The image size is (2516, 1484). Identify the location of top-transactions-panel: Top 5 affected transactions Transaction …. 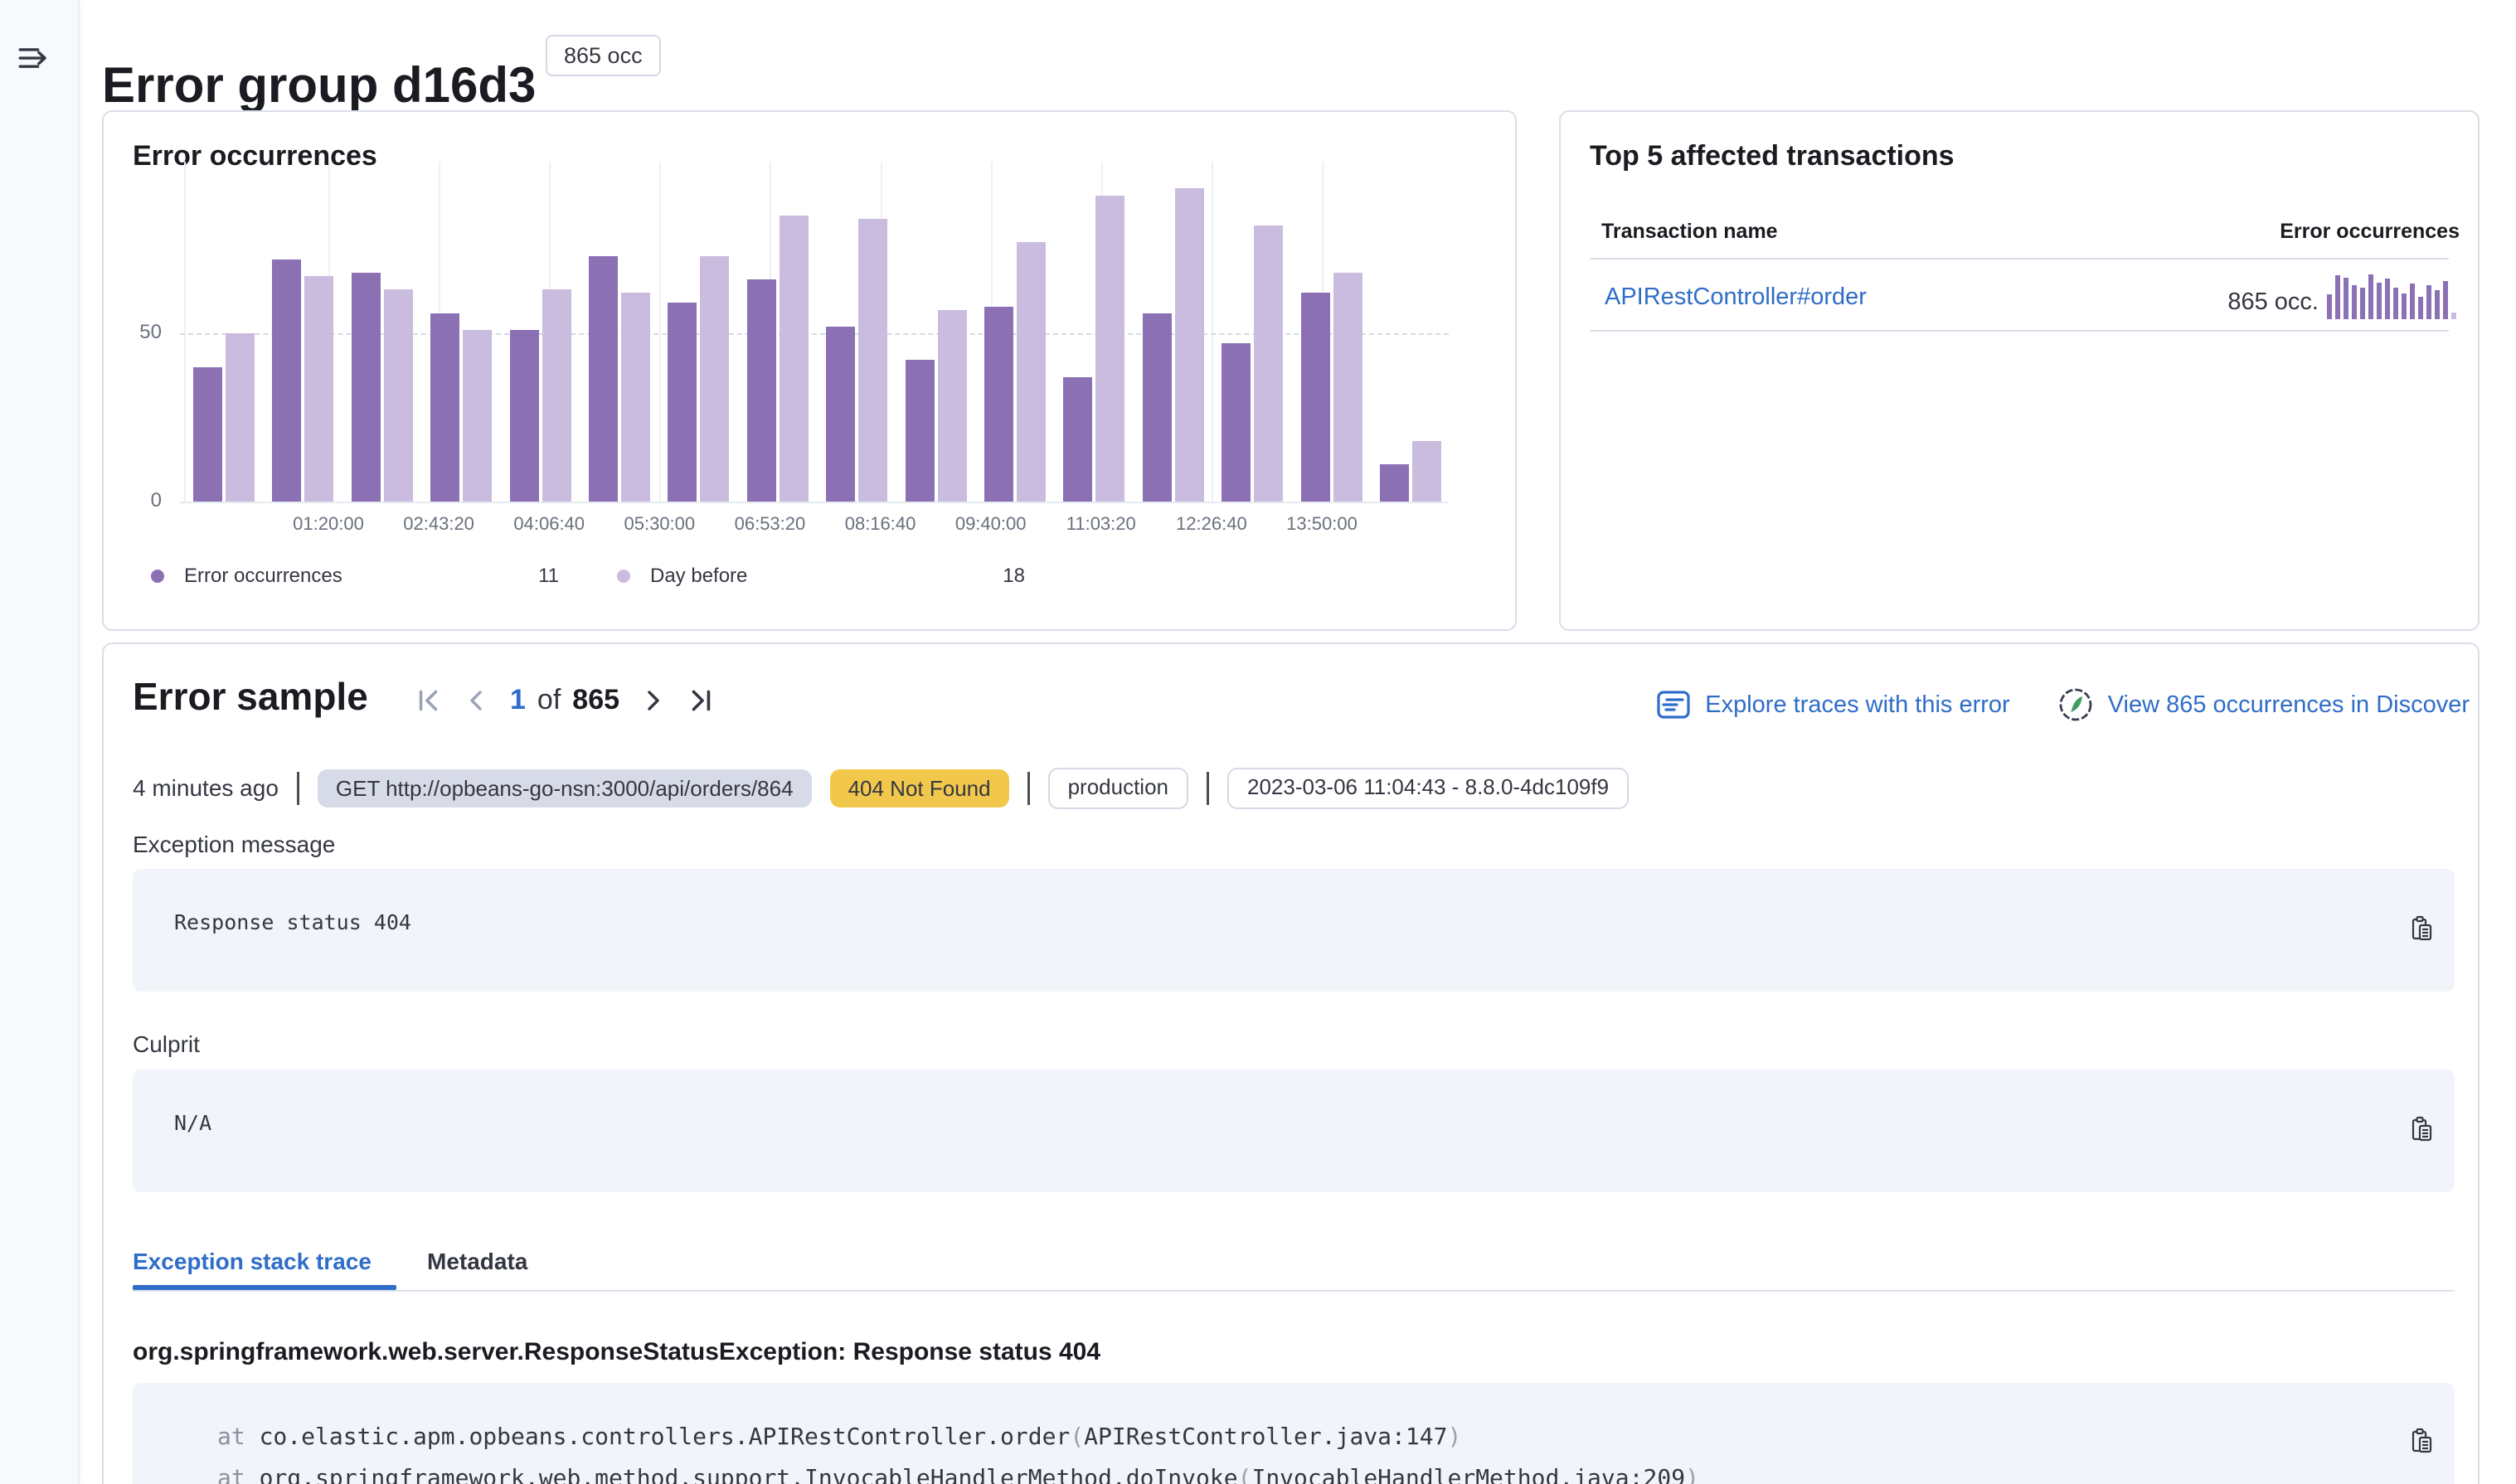
(2019, 370).